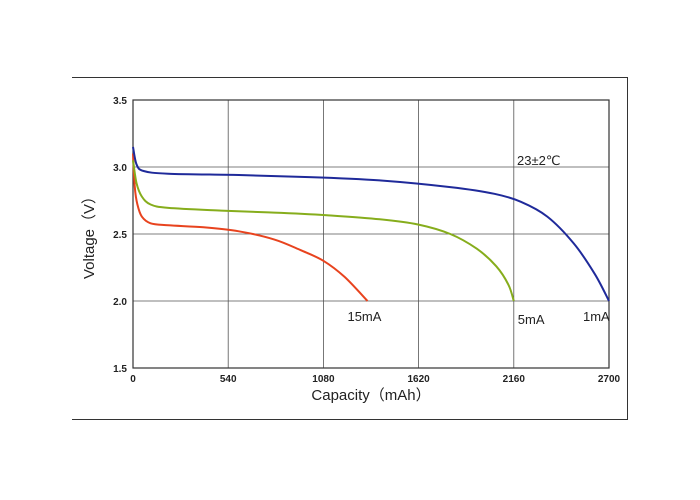 The height and width of the screenshot is (500, 700). Describe the element at coordinates (370, 395) in the screenshot. I see `x-axis-label: Capacity（mAh）` at that location.